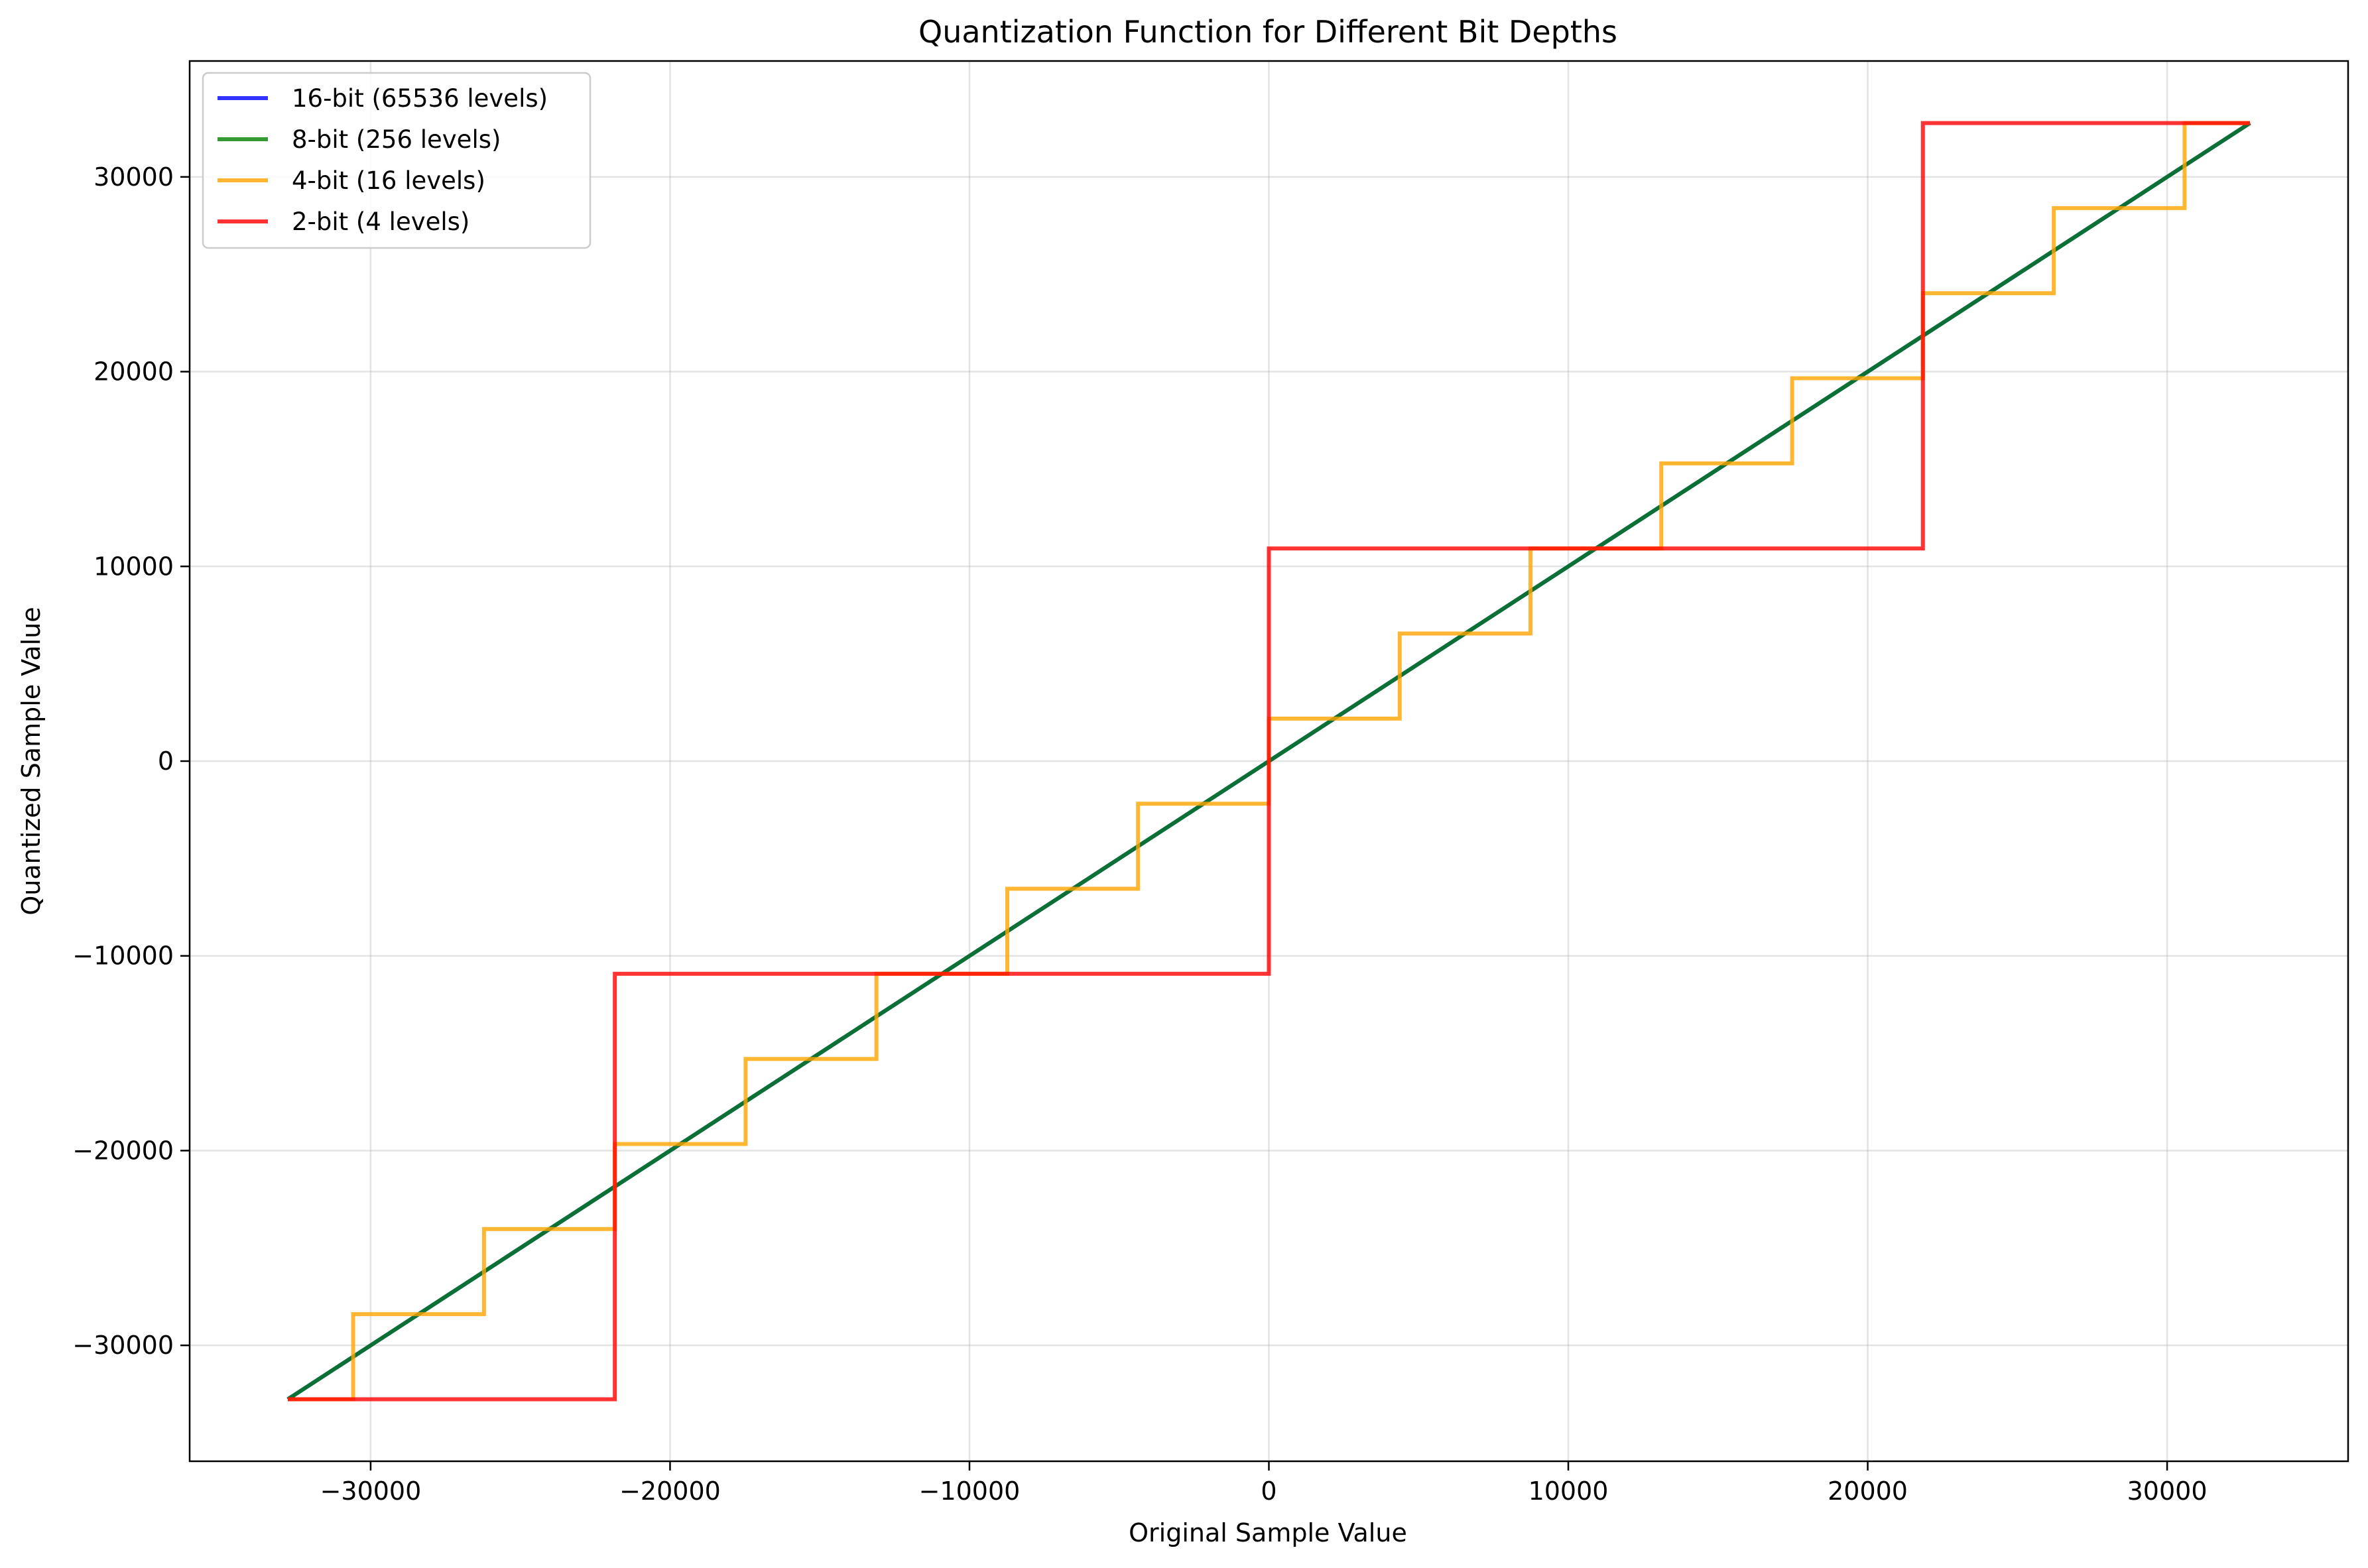  I want to click on y-axis-label: Quantized Sample Value, so click(32, 761).